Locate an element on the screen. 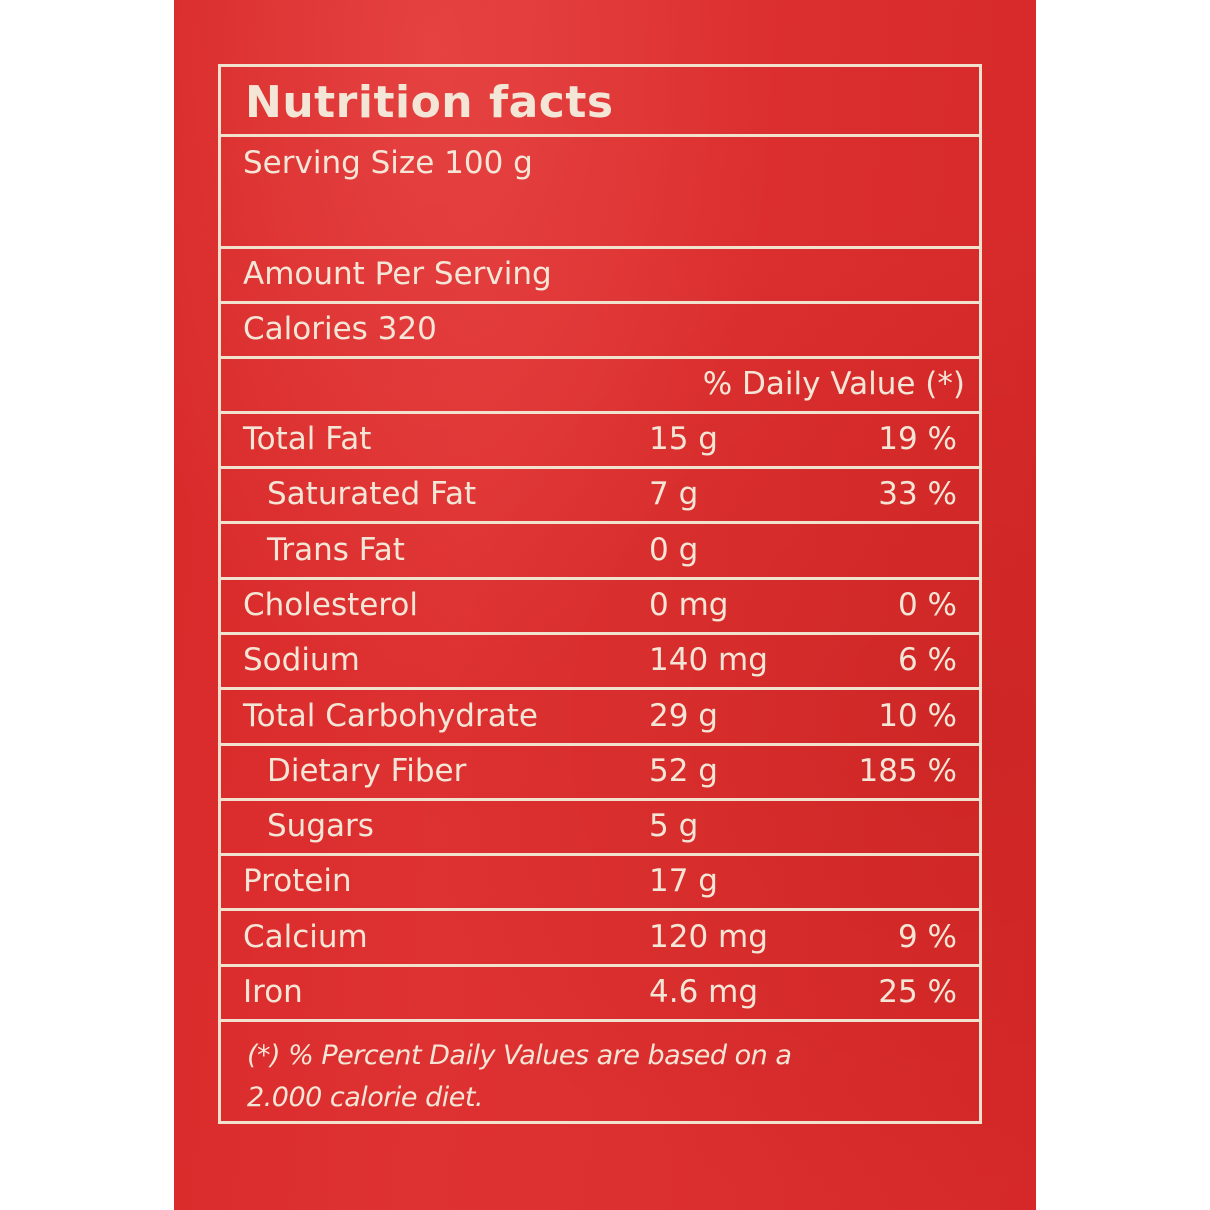  nutrient-name: Iron is located at coordinates (273, 992).